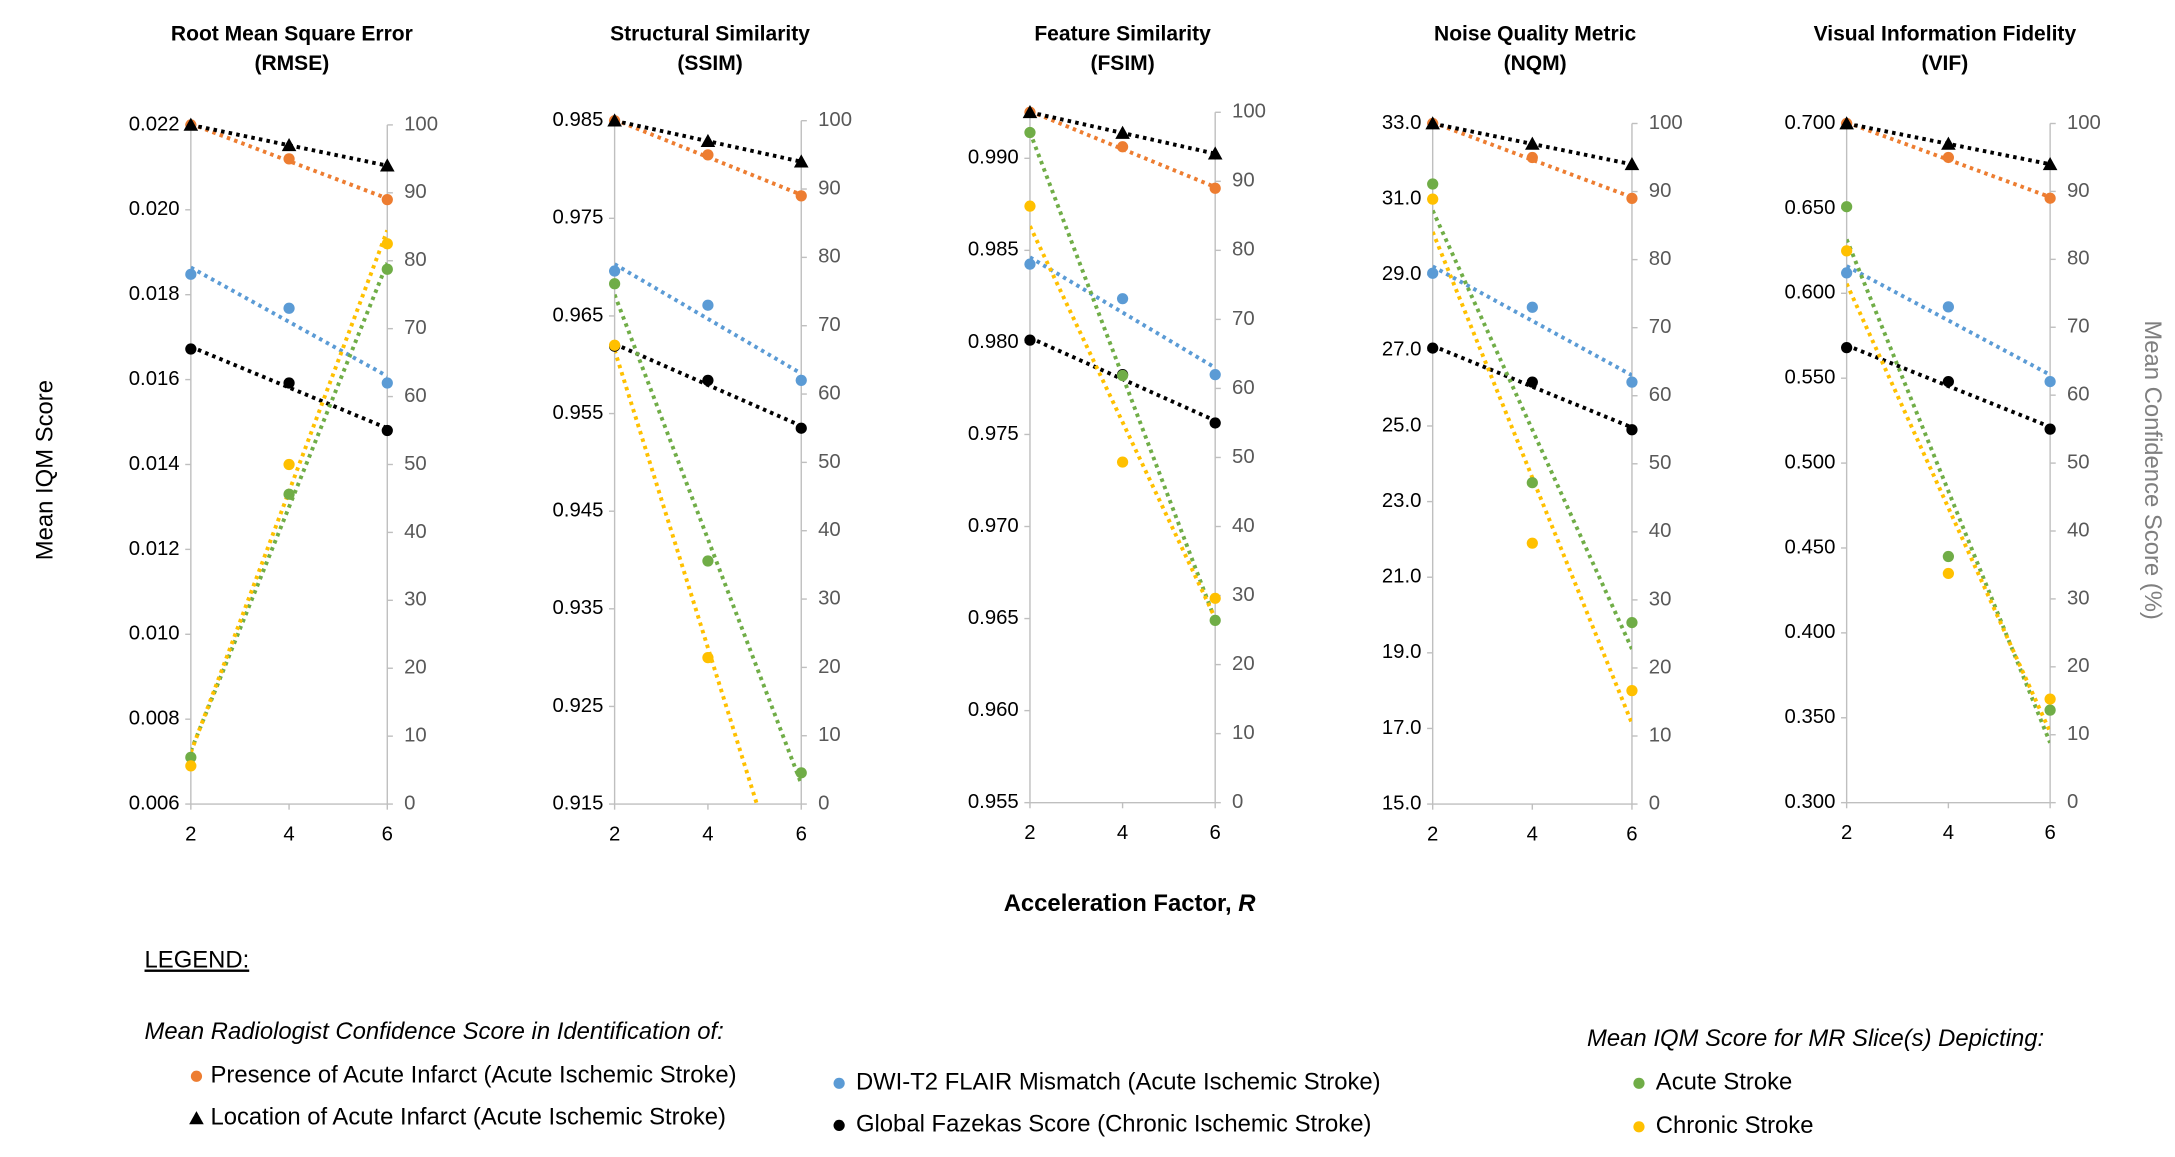 This screenshot has width=2175, height=1157. What do you see at coordinates (578, 608) in the screenshot?
I see `y-tick-label: 0.935` at bounding box center [578, 608].